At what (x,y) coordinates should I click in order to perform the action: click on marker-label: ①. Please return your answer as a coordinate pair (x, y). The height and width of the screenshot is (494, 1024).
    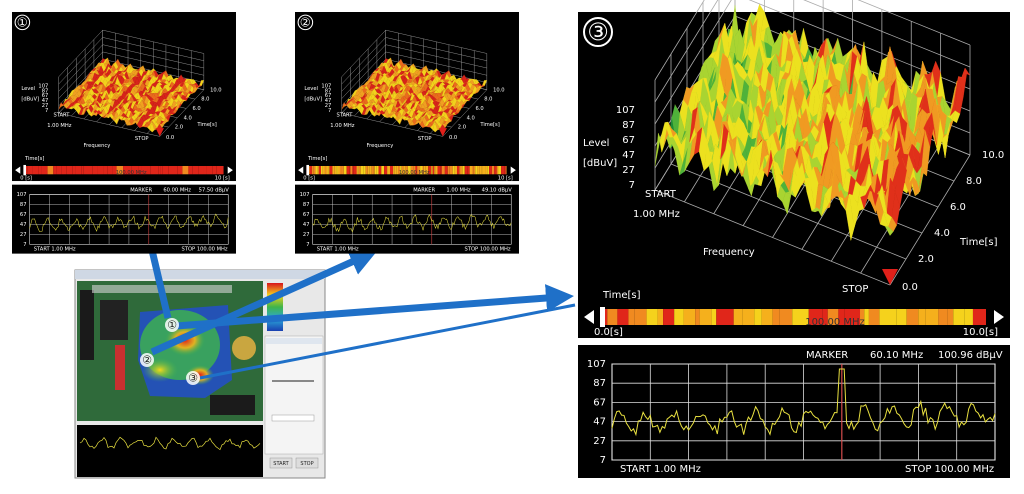
    Looking at the image, I should click on (172, 325).